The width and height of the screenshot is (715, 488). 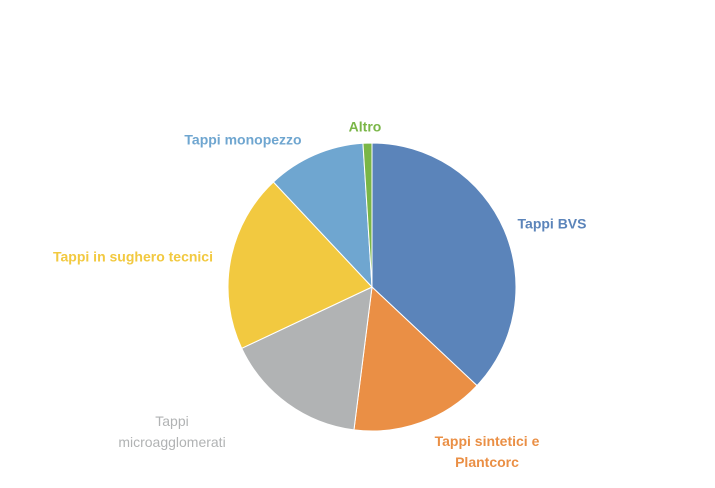 I want to click on slice-label: Tappi microagglomerati, so click(x=172, y=431).